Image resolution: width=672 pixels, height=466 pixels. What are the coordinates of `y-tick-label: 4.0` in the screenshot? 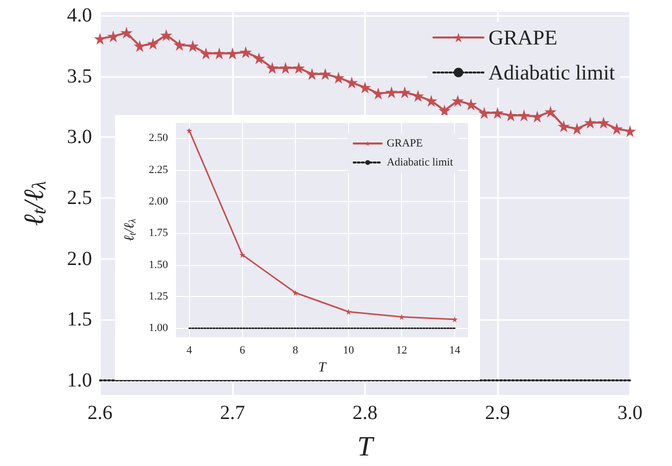 It's located at (79, 15).